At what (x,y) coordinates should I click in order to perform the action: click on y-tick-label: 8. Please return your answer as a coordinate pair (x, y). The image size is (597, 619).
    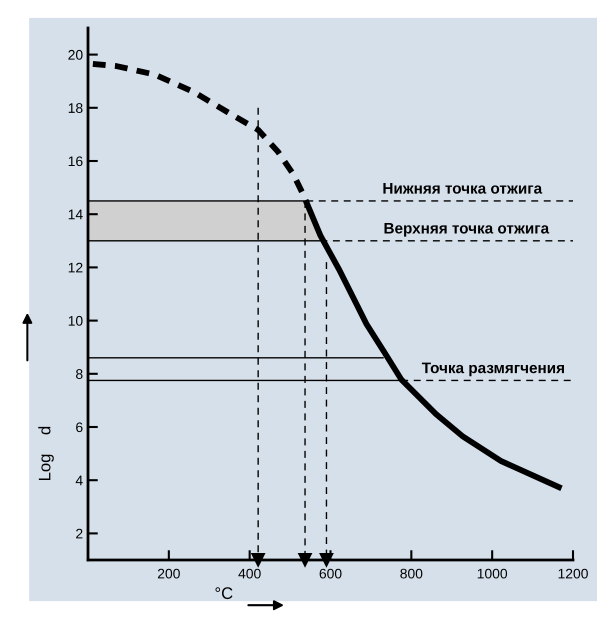
    Looking at the image, I should click on (79, 374).